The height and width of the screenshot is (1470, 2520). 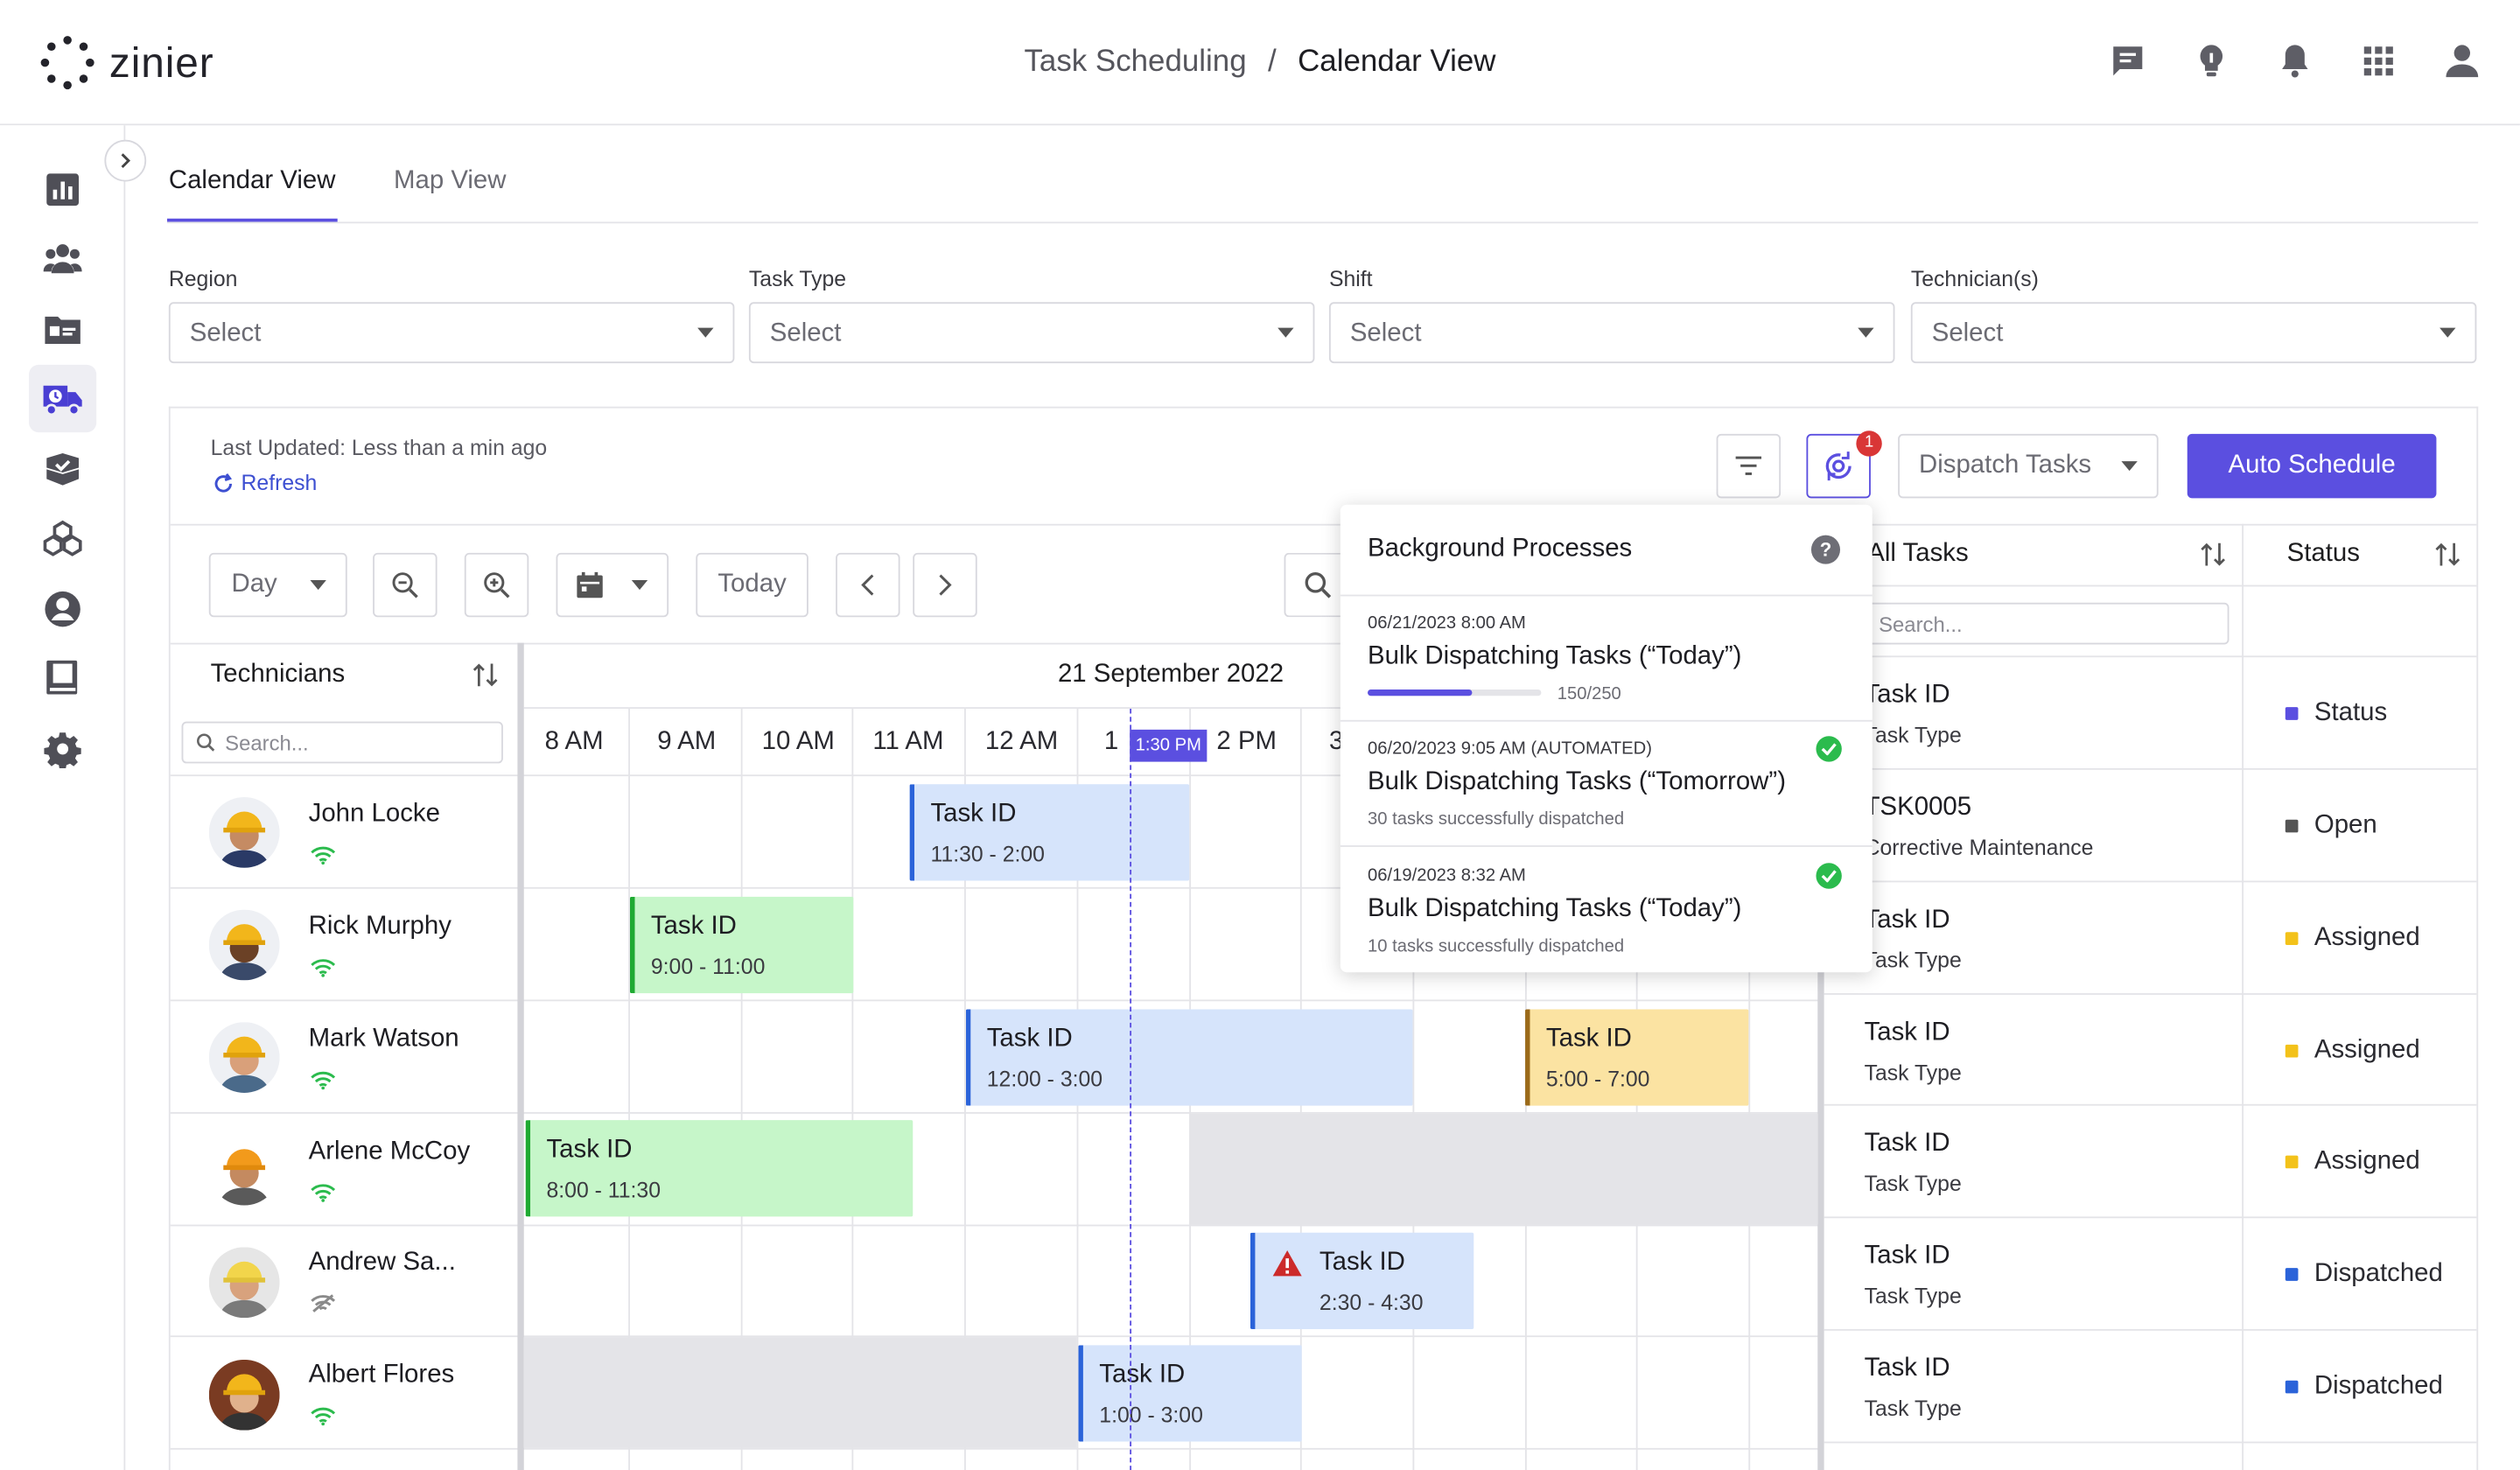 What do you see at coordinates (1350, 278) in the screenshot?
I see `shift-label: Shift` at bounding box center [1350, 278].